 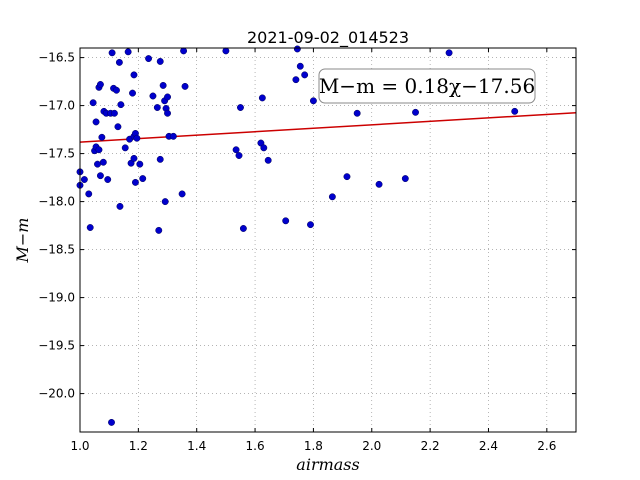 What do you see at coordinates (56, 394) in the screenshot?
I see `y-tick-label: −20.0` at bounding box center [56, 394].